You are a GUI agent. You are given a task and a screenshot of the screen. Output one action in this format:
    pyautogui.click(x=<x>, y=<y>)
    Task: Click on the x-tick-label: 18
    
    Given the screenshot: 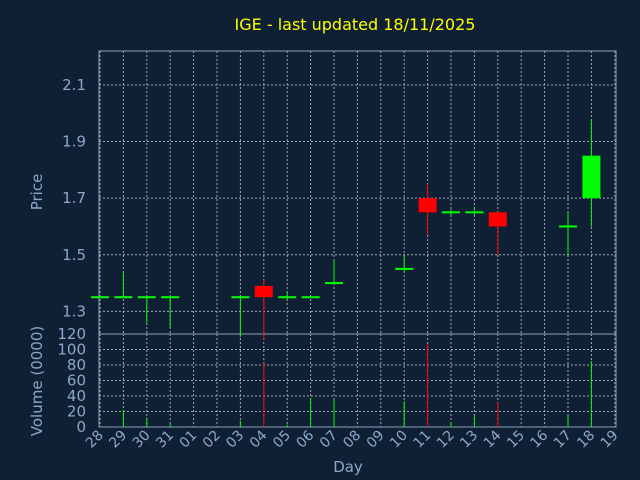 What is the action you would take?
    pyautogui.click(x=586, y=440)
    